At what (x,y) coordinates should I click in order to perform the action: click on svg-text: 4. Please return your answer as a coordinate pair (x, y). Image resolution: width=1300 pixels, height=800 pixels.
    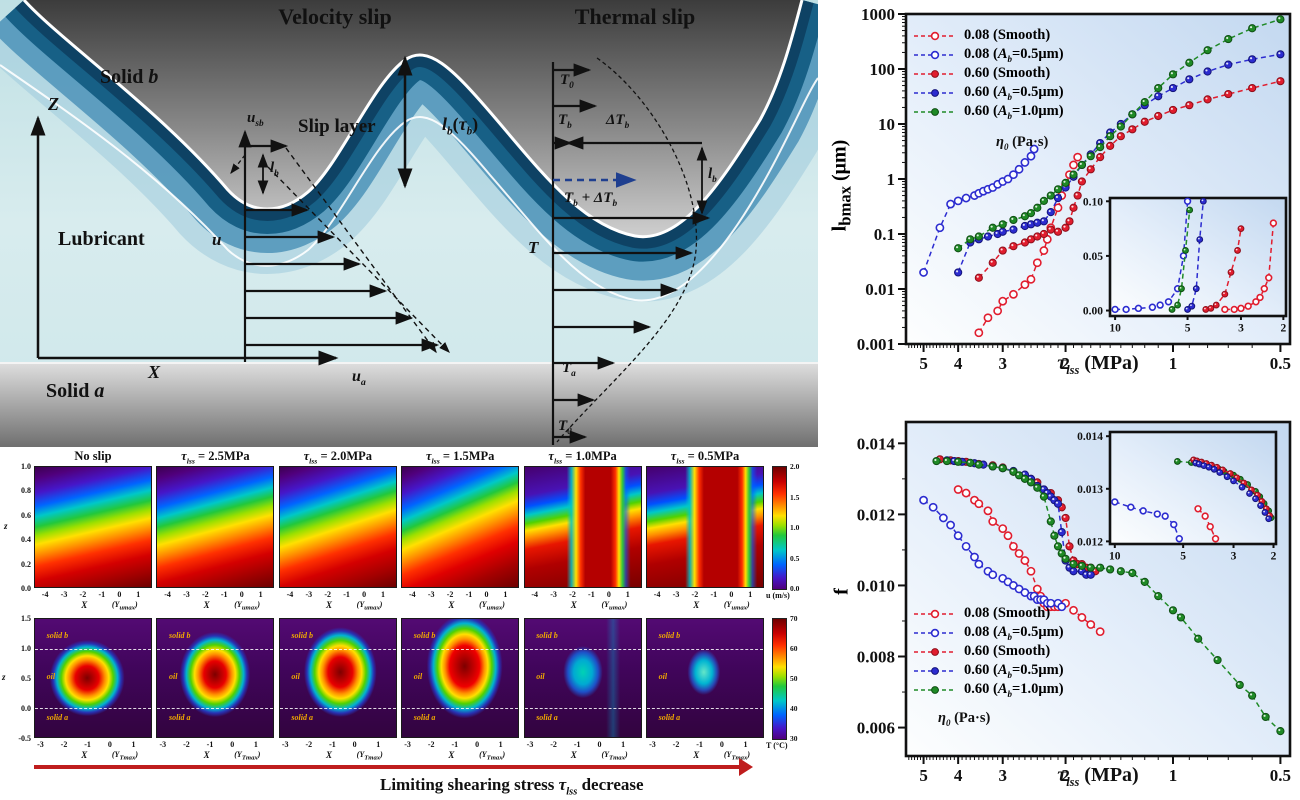
    Looking at the image, I should click on (958, 363).